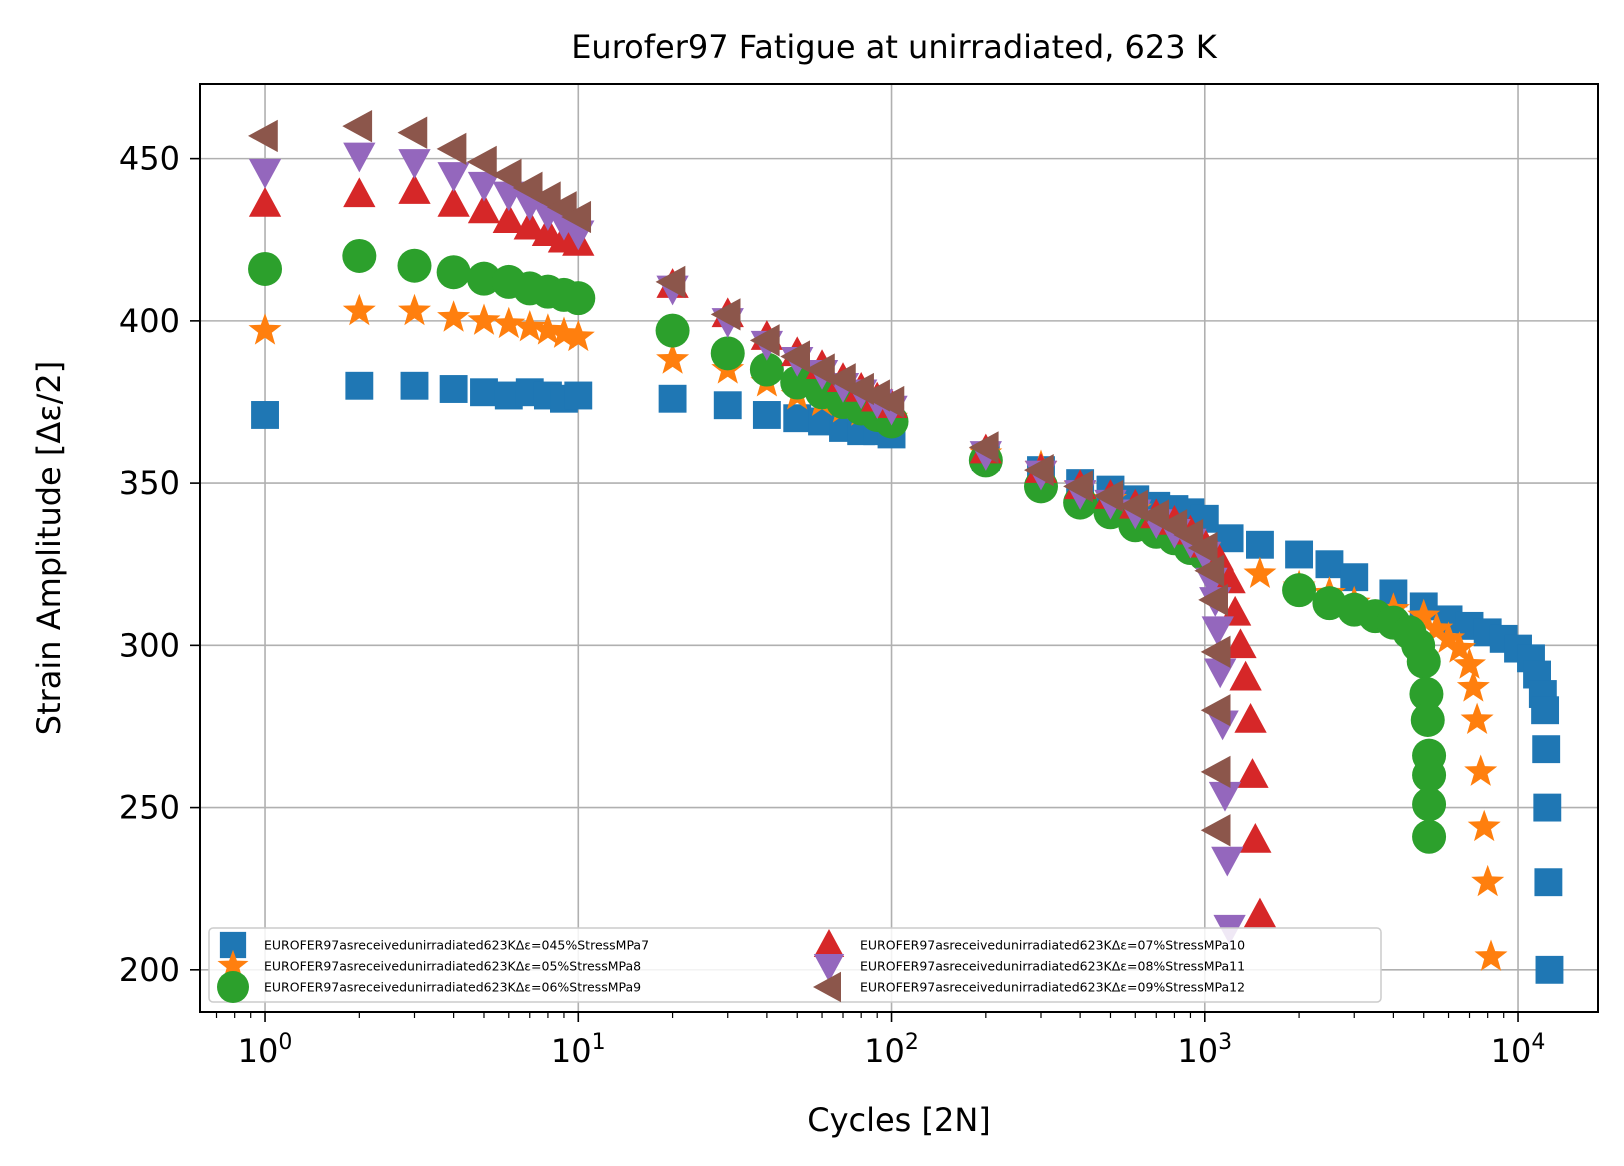 The image size is (1624, 1166). Describe the element at coordinates (265, 1050) in the screenshot. I see `x-tick-label: 10⁰` at that location.